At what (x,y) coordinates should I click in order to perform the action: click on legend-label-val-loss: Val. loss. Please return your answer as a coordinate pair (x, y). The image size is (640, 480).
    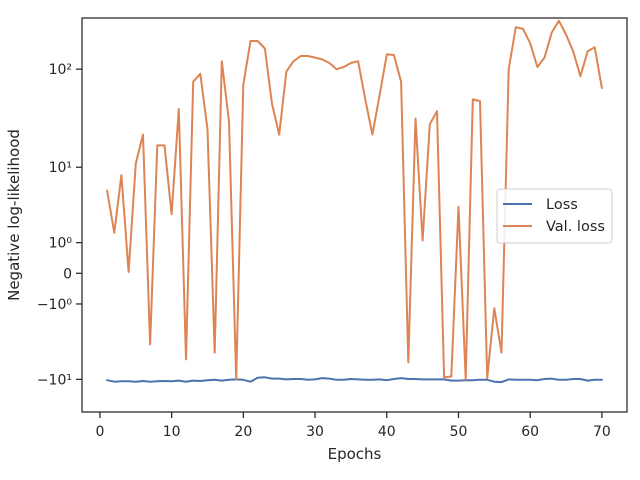
    Looking at the image, I should click on (575, 227).